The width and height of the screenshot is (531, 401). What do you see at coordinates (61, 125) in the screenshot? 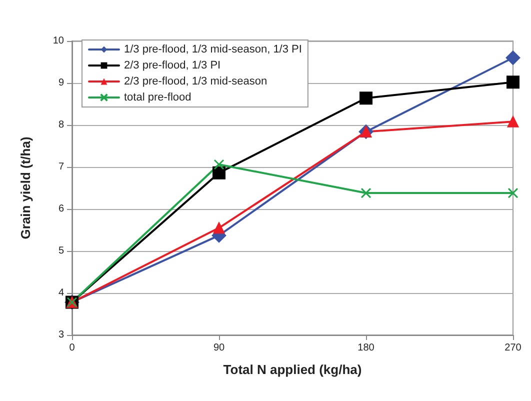
I see `y-tick-label: 8` at bounding box center [61, 125].